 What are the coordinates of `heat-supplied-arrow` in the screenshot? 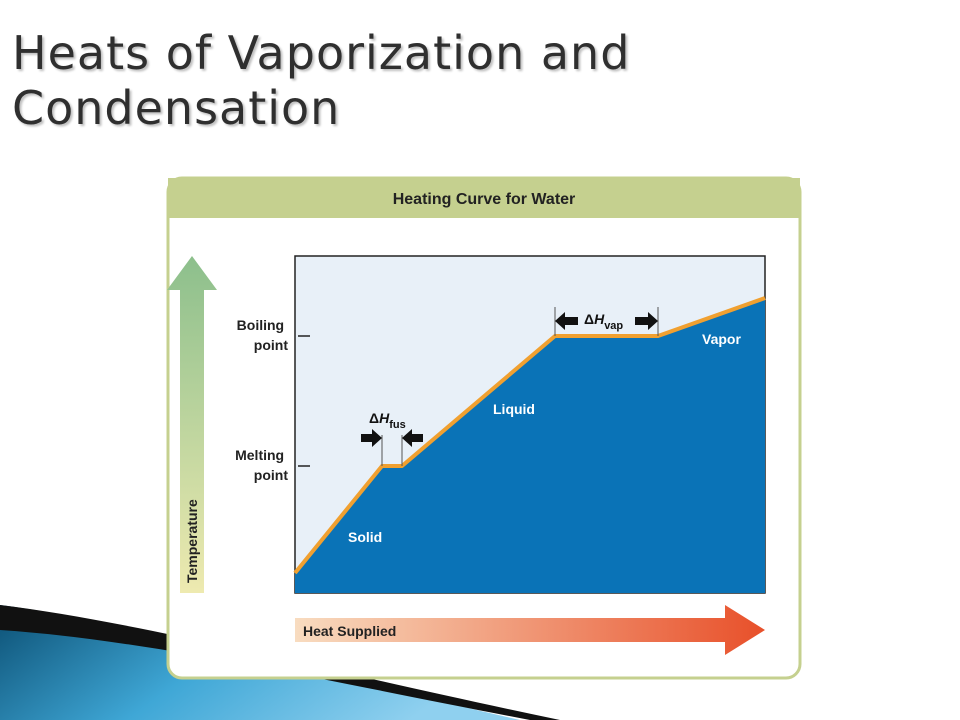 It's located at (530, 630).